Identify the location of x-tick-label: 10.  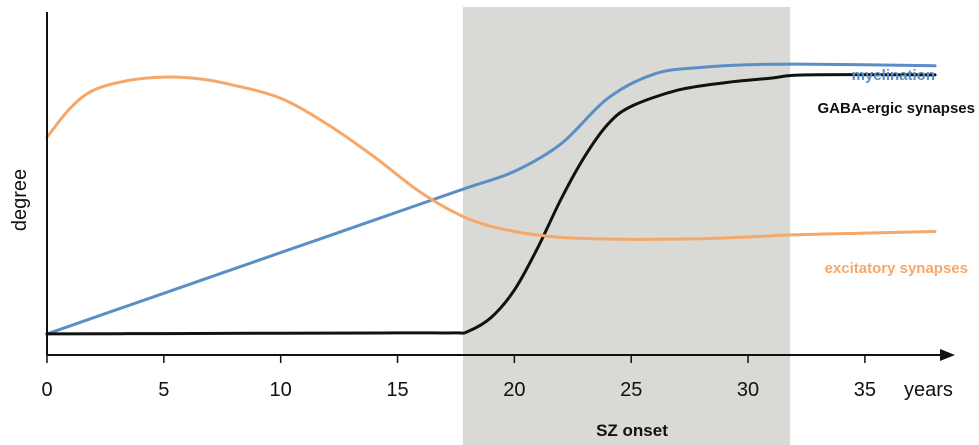
(281, 390).